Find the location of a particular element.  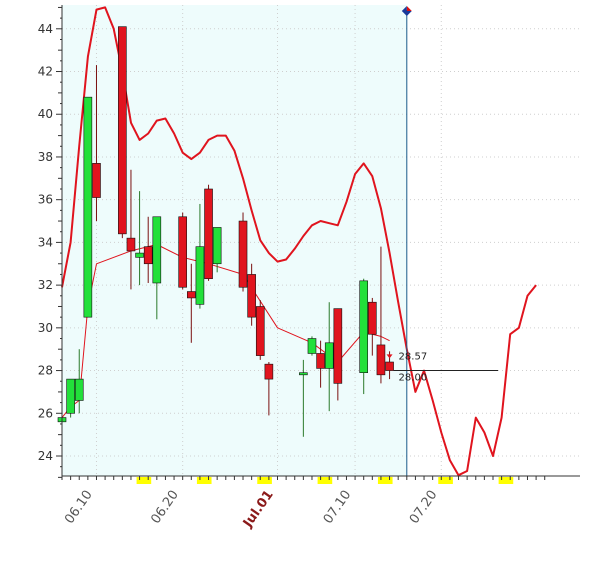

weekend-markers is located at coordinates (325, 480).